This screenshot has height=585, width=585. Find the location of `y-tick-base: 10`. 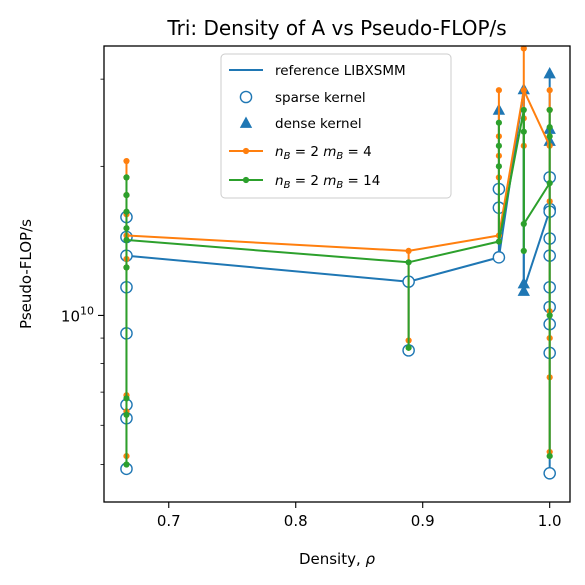

y-tick-base: 10 is located at coordinates (70, 316).